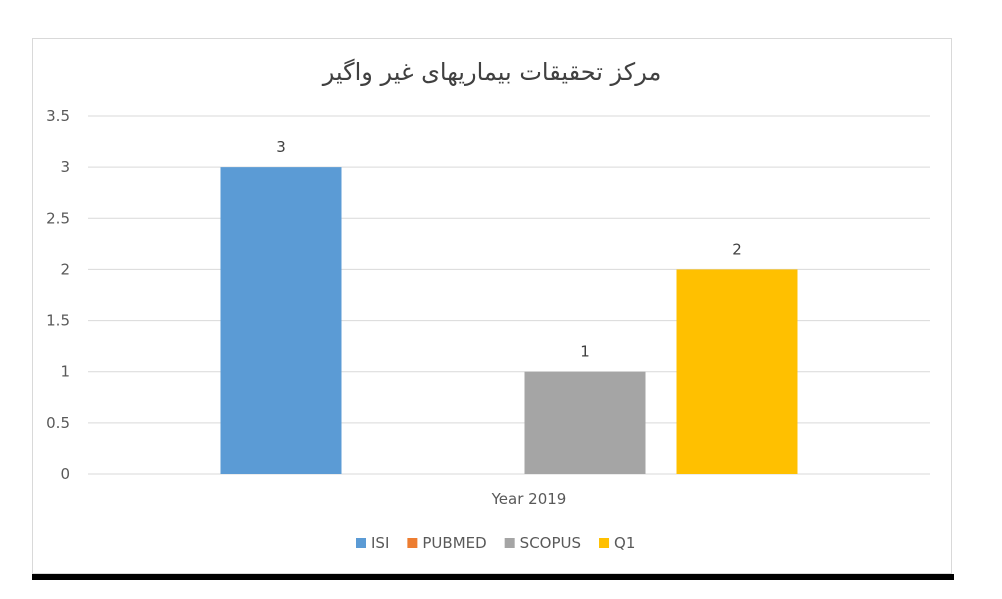 This screenshot has width=1002, height=599. I want to click on legend-label-scopus: SCOPUS, so click(550, 543).